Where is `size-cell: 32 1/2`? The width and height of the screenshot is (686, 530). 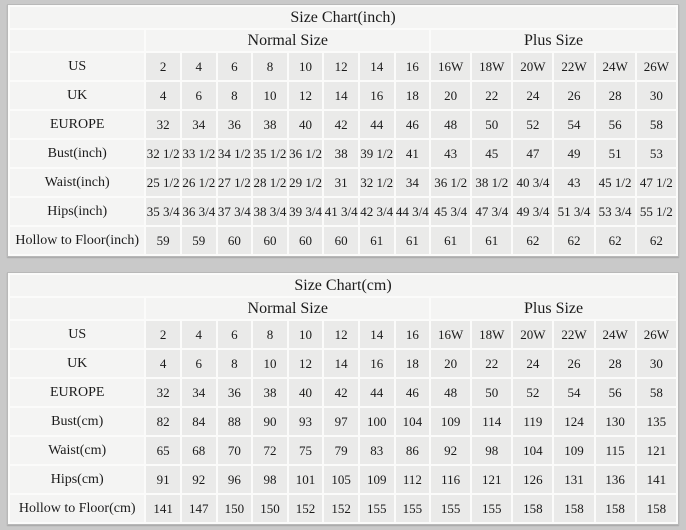 size-cell: 32 1/2 is located at coordinates (376, 182).